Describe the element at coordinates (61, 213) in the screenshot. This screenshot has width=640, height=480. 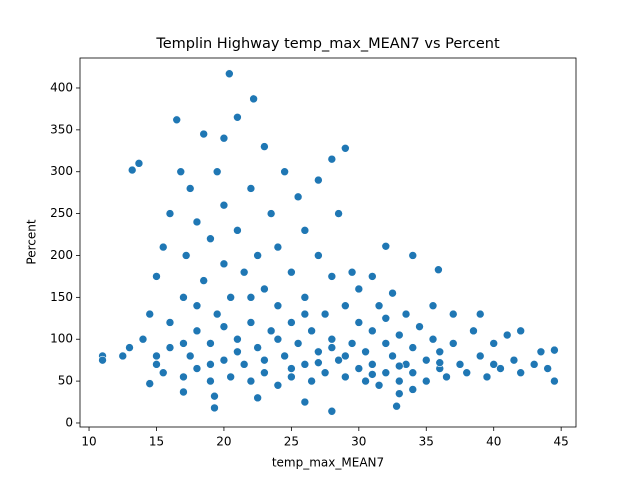
I see `y-tick-label: 250` at that location.